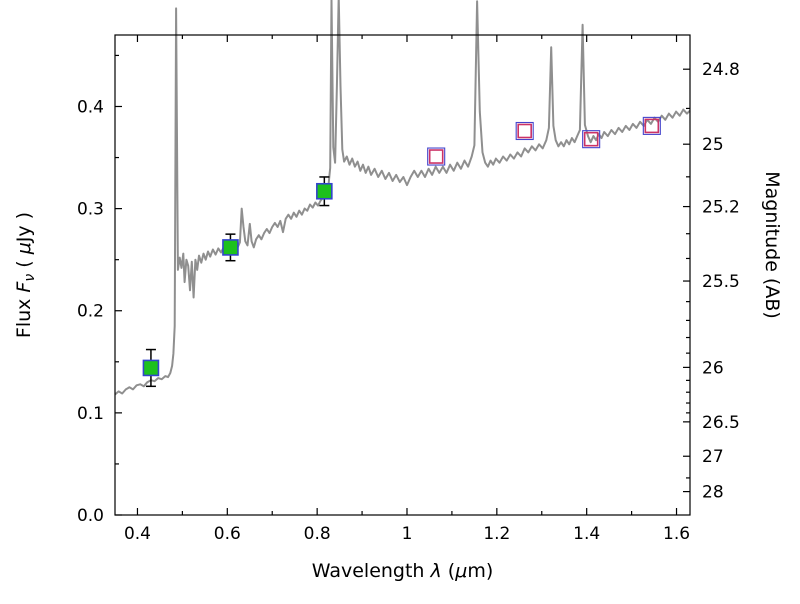 The height and width of the screenshot is (604, 800). I want to click on magnitude-axis-tick-label: 27, so click(713, 457).